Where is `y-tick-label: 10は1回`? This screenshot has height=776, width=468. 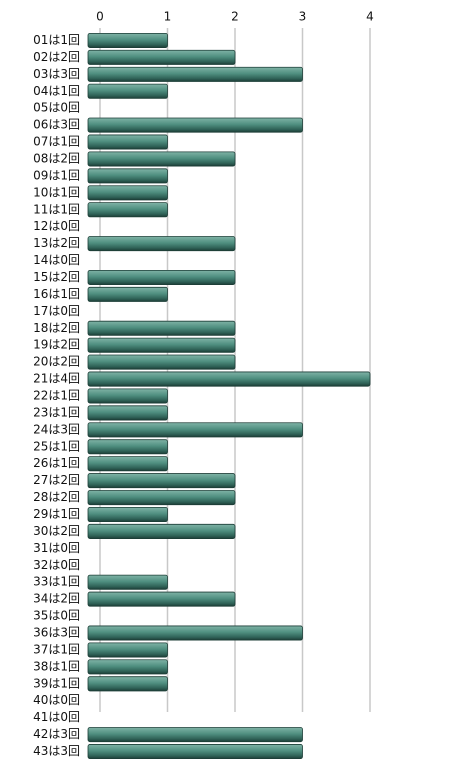 y-tick-label: 10は1回 is located at coordinates (56, 192).